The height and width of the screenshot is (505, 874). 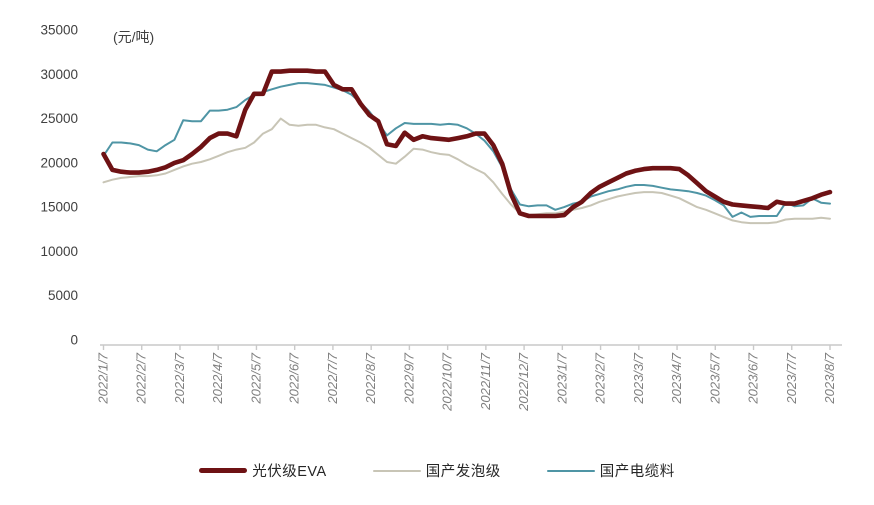 What do you see at coordinates (74, 340) in the screenshot?
I see `y-tick-label: 0` at bounding box center [74, 340].